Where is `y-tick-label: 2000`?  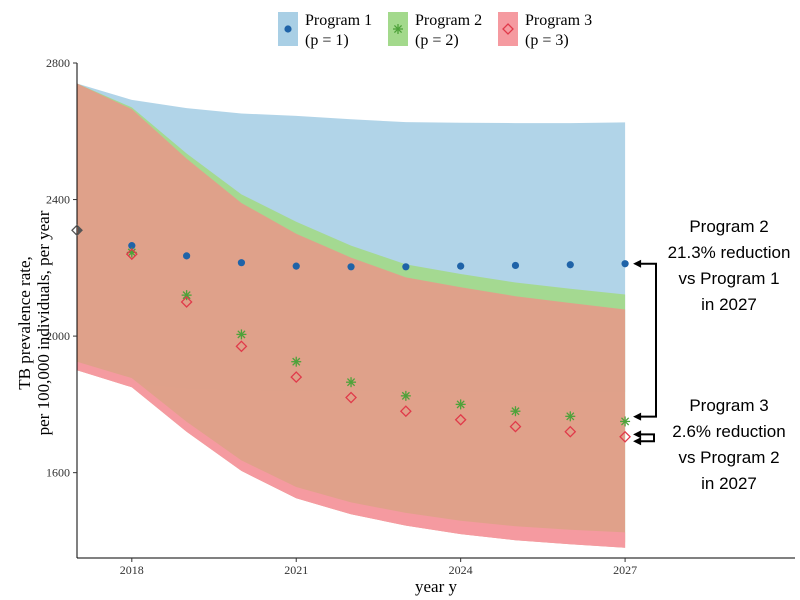 y-tick-label: 2000 is located at coordinates (58, 336).